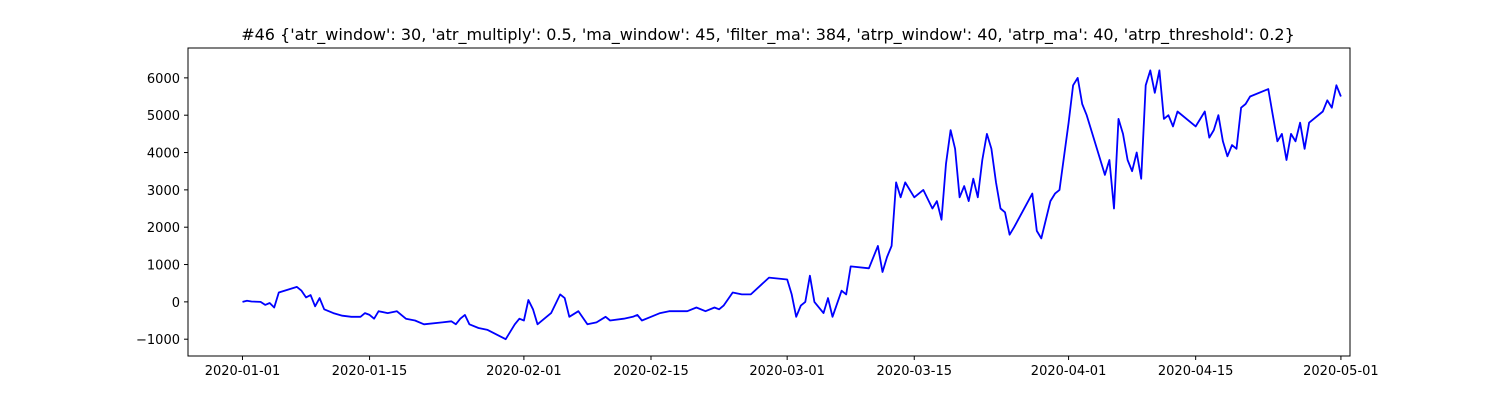 The width and height of the screenshot is (1500, 400). What do you see at coordinates (243, 371) in the screenshot?
I see `x-tick-label: 2020-01-01` at bounding box center [243, 371].